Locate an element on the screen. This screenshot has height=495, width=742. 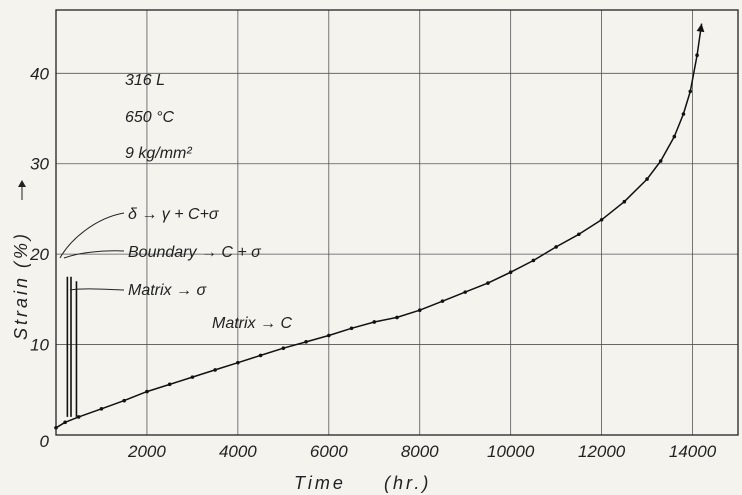
x-tick-label-2: 6000 is located at coordinates (329, 451).